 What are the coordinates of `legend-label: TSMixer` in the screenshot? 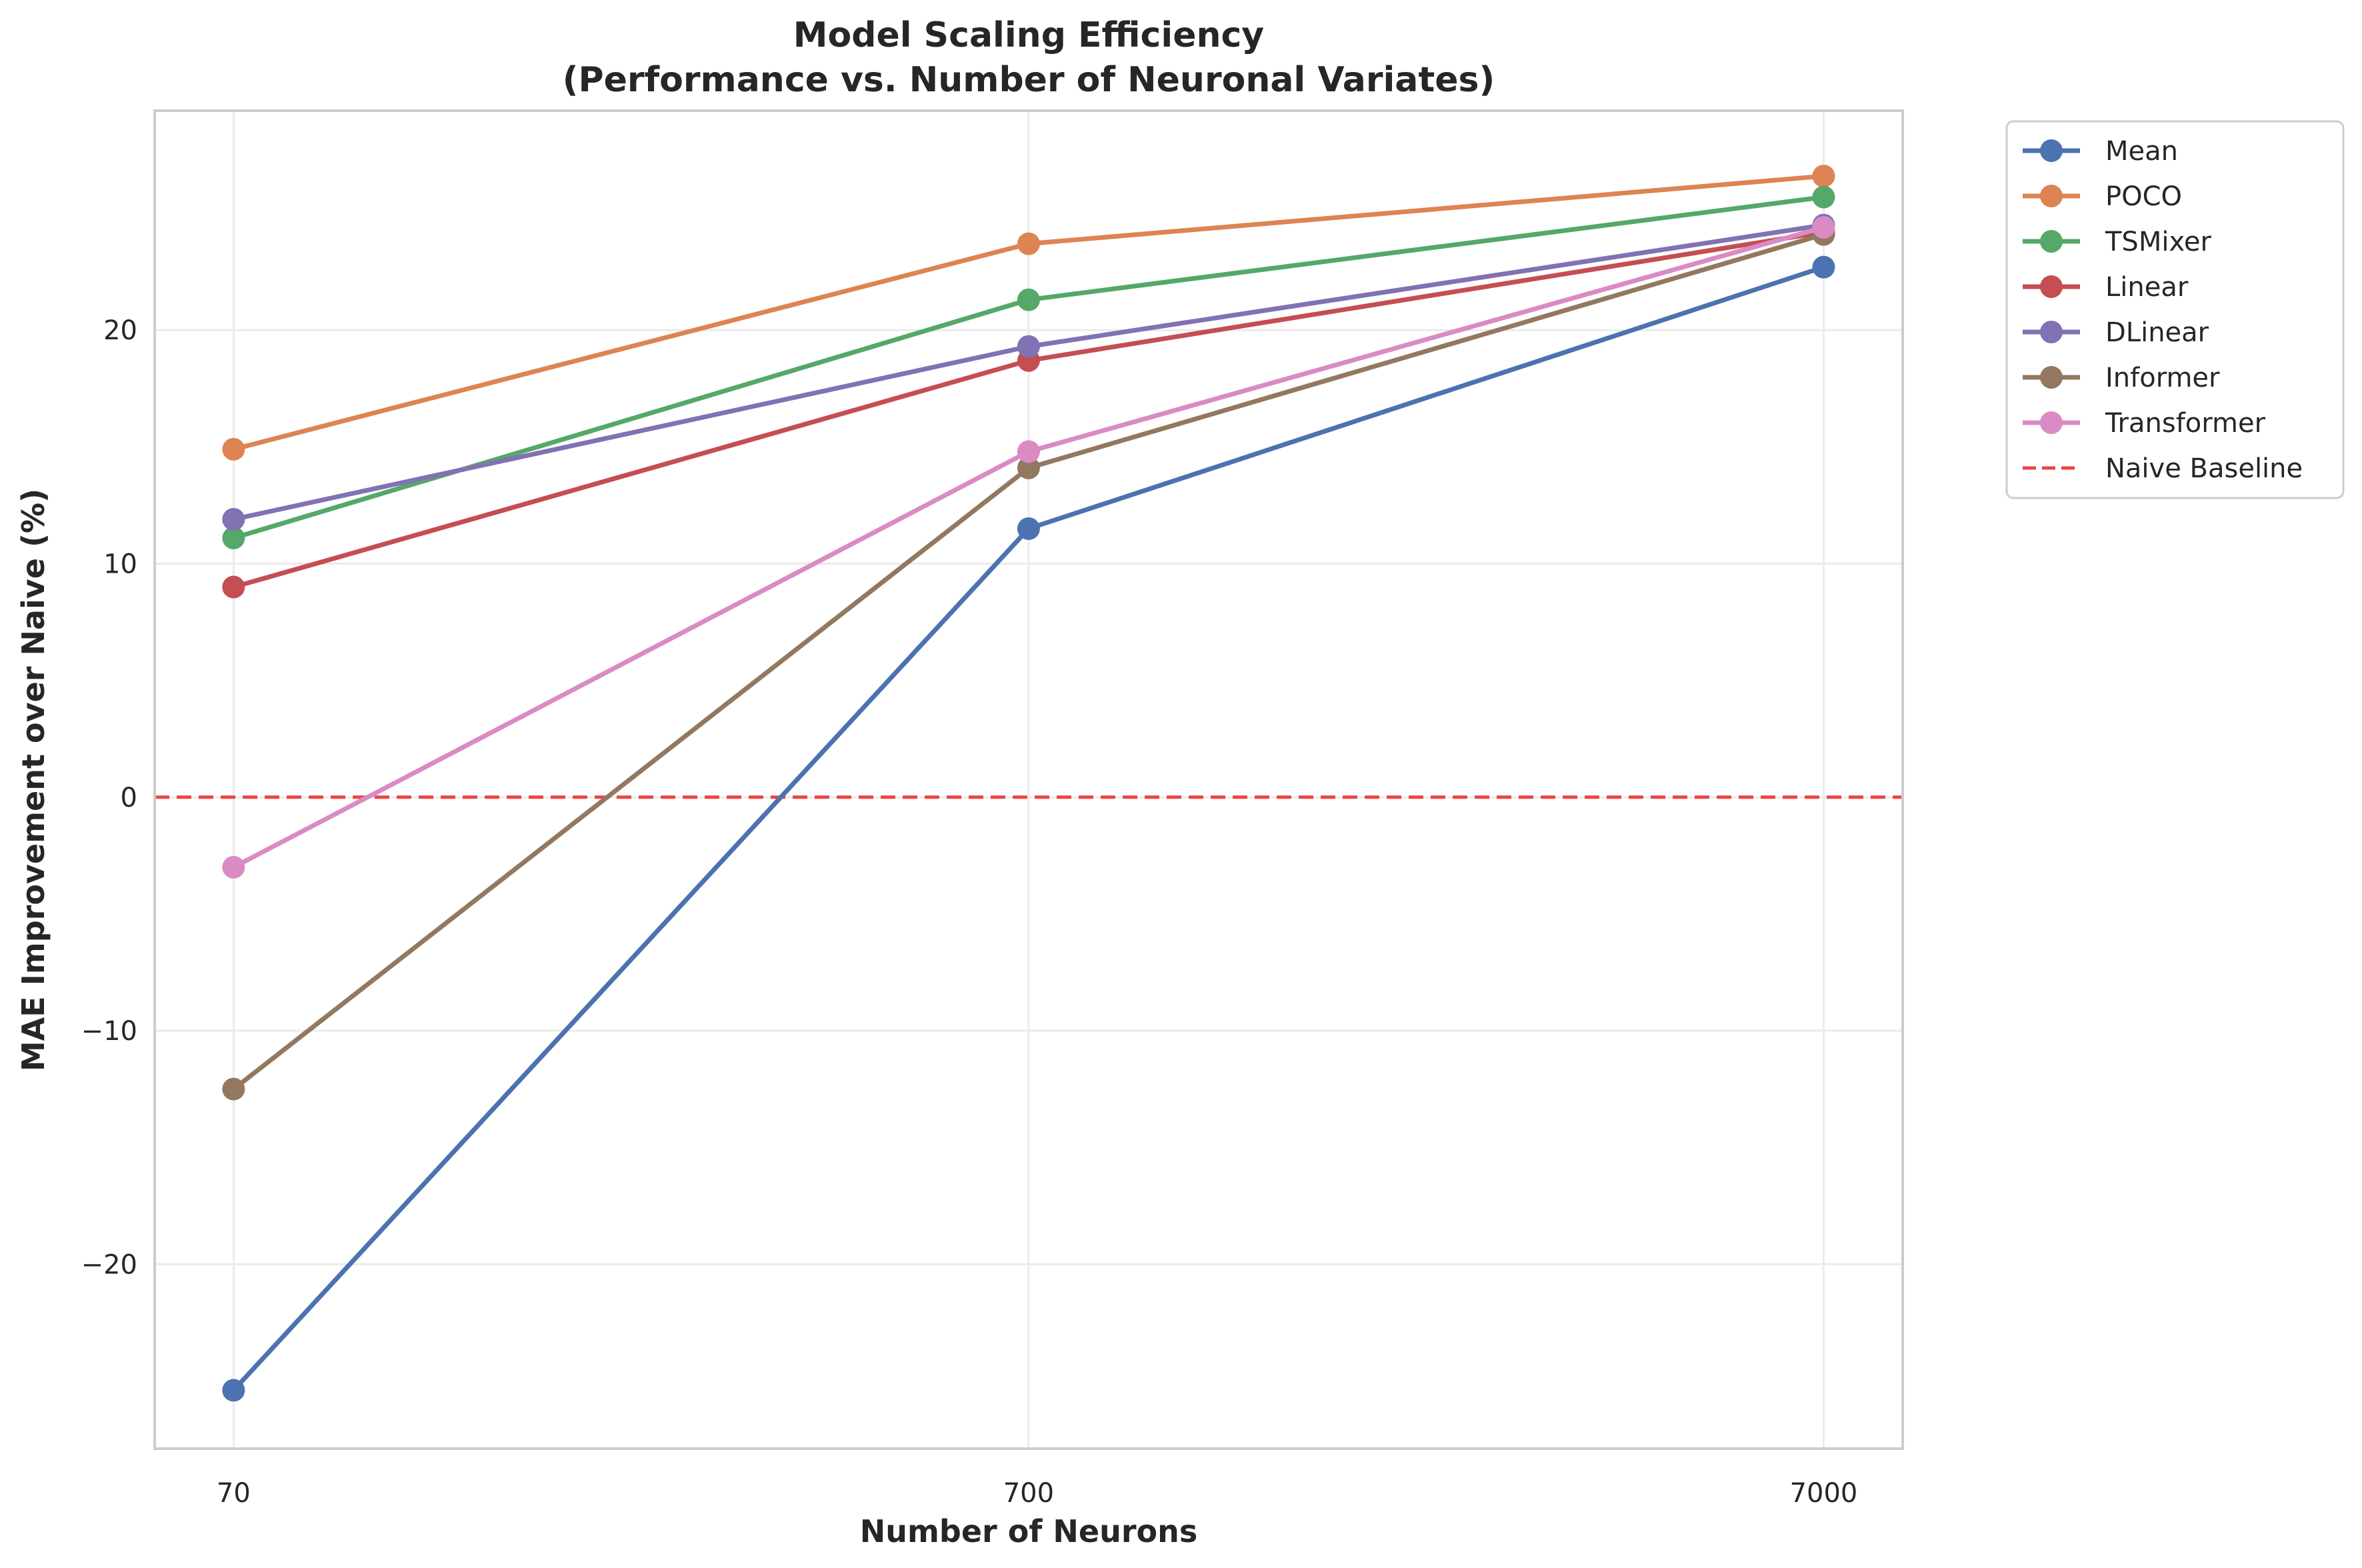 It's located at (2158, 242).